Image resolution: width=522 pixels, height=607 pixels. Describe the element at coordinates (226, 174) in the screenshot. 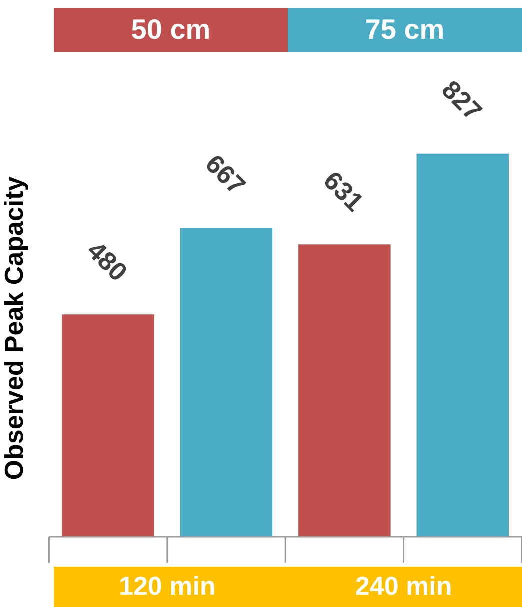

I see `data-label: 667` at that location.